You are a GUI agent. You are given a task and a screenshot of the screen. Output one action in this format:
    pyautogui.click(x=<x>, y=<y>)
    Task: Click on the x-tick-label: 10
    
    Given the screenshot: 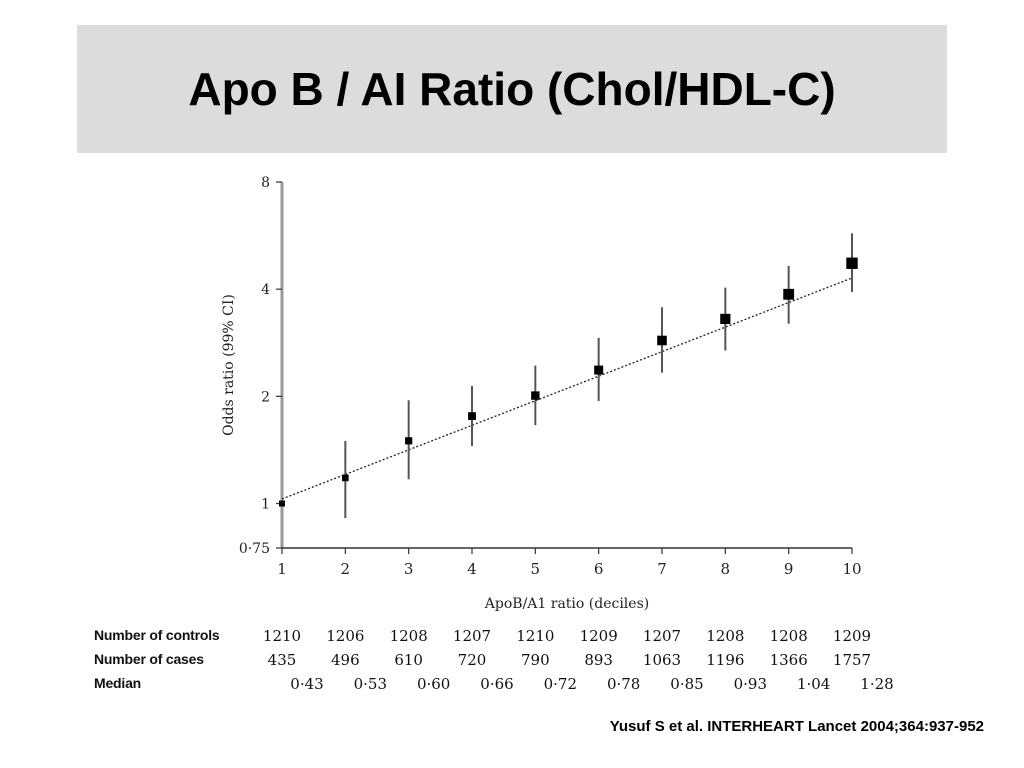 What is the action you would take?
    pyautogui.click(x=851, y=569)
    